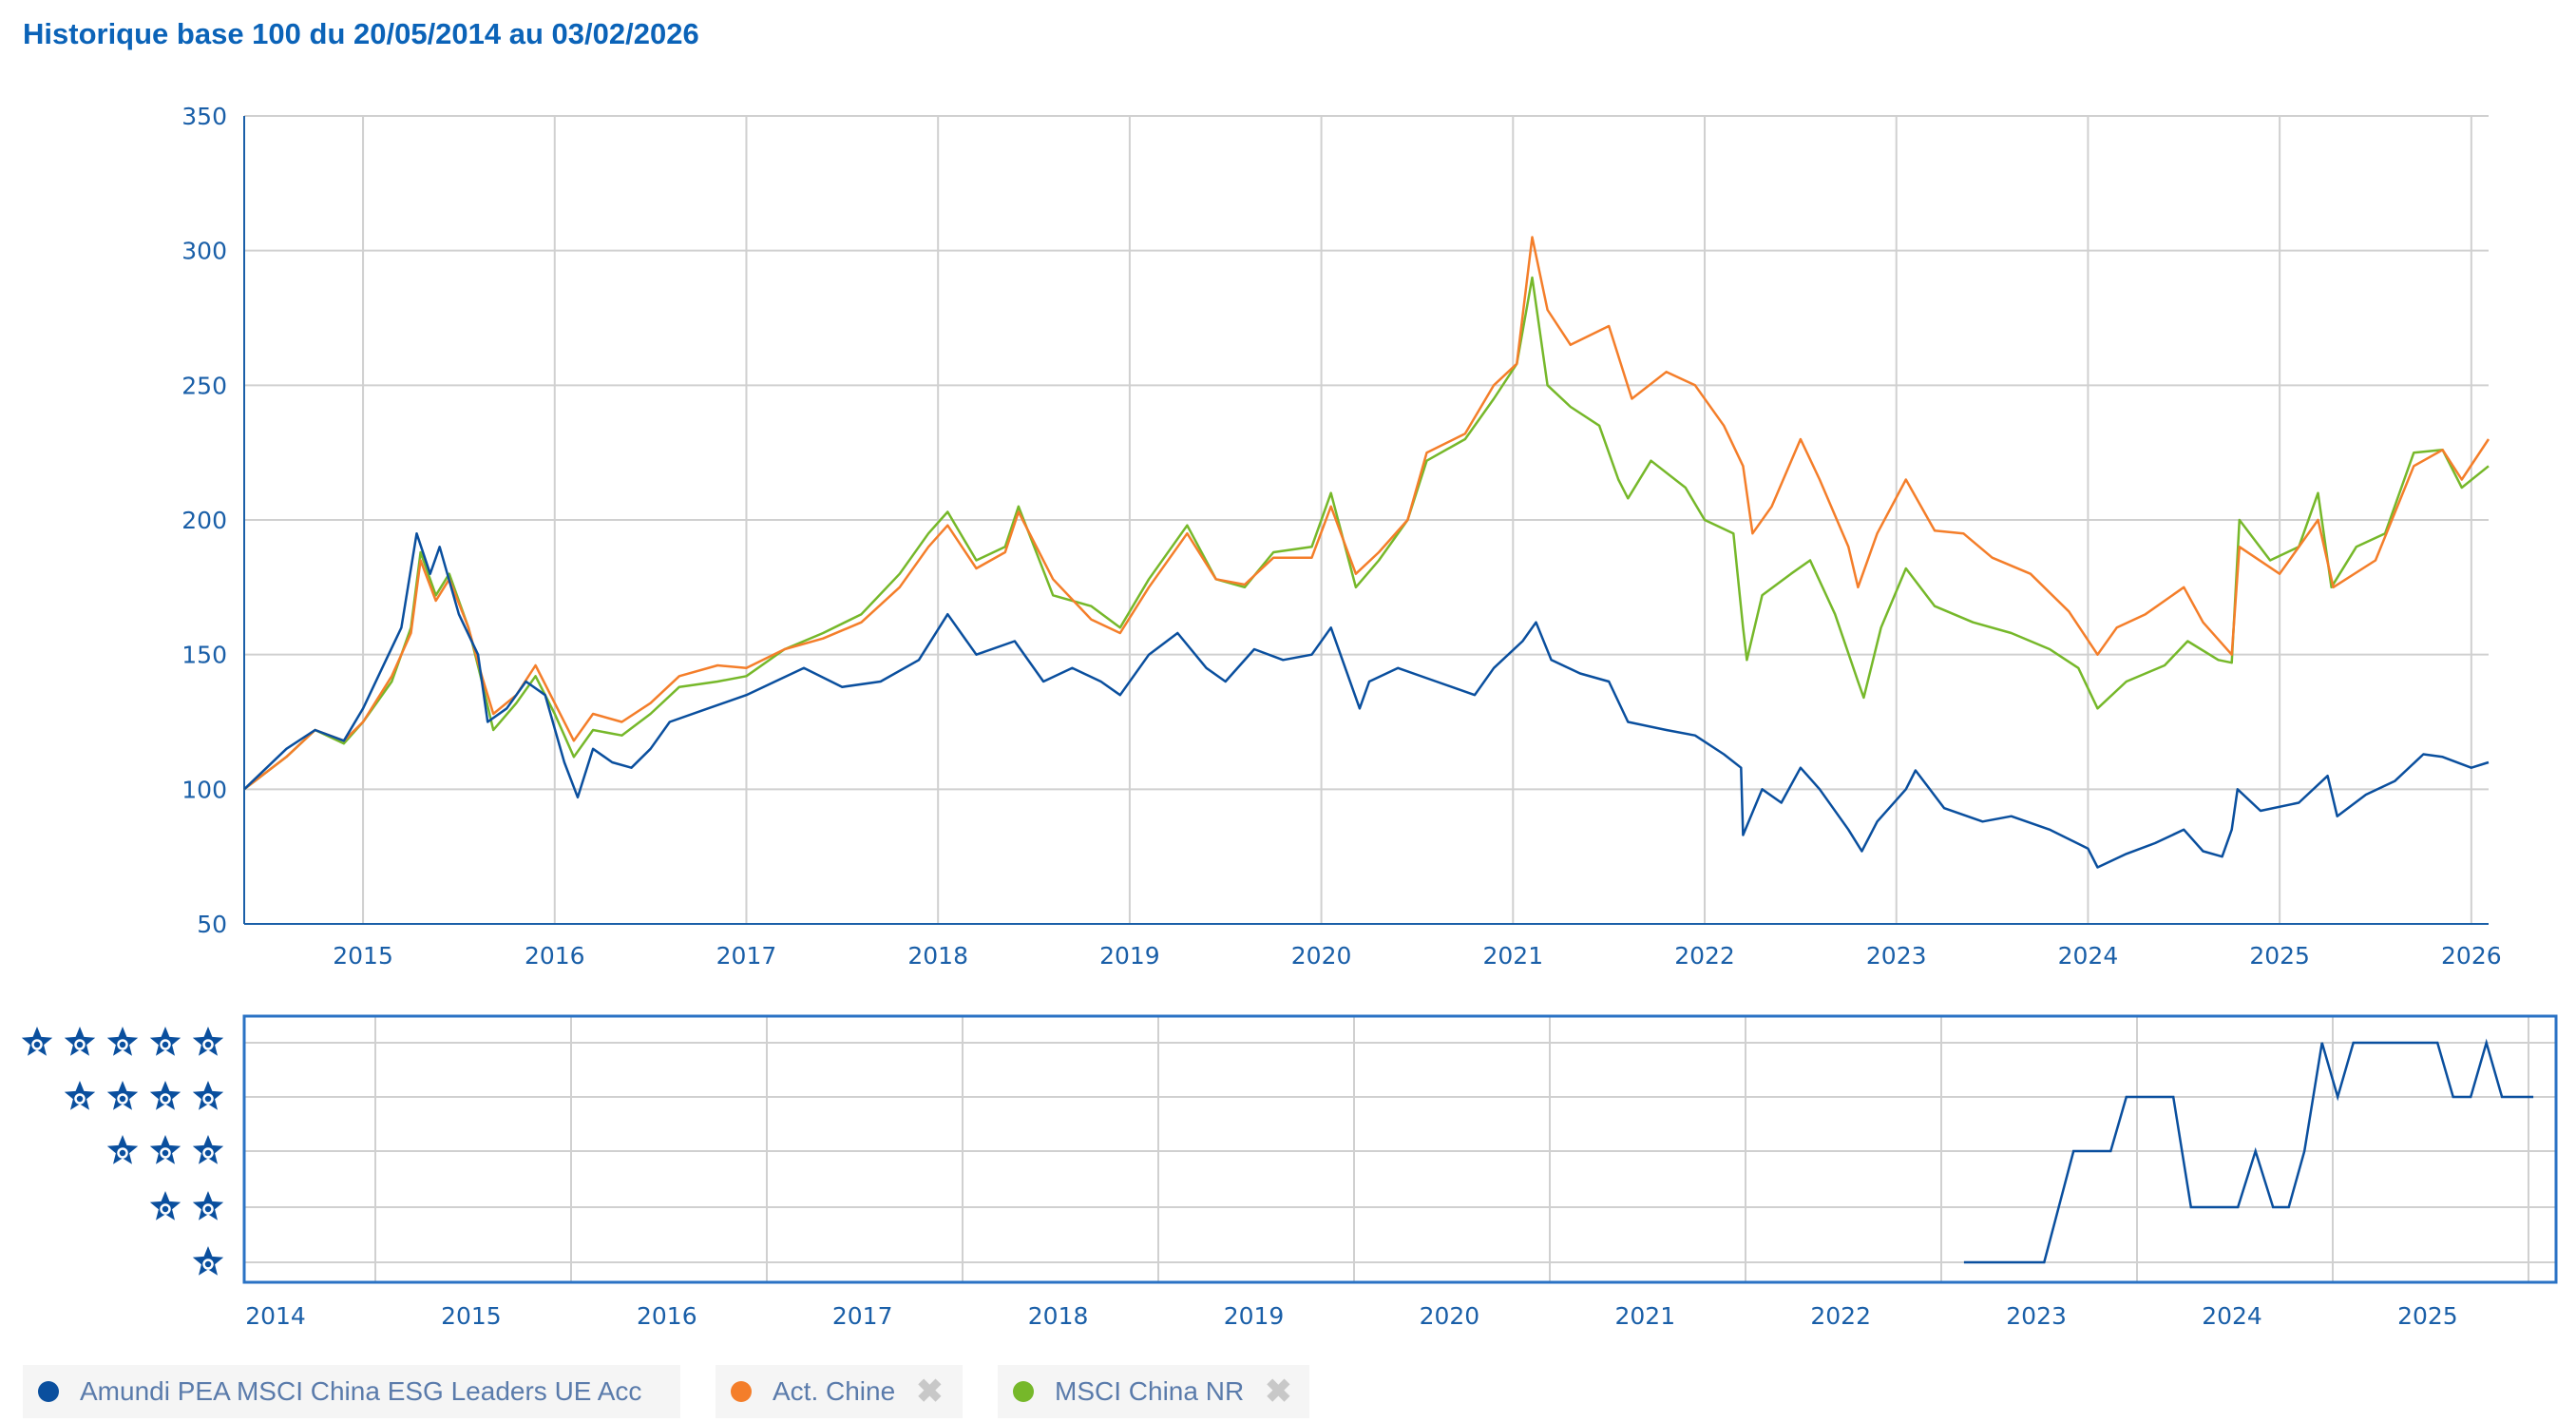  I want to click on y-tick-label: 100, so click(204, 790).